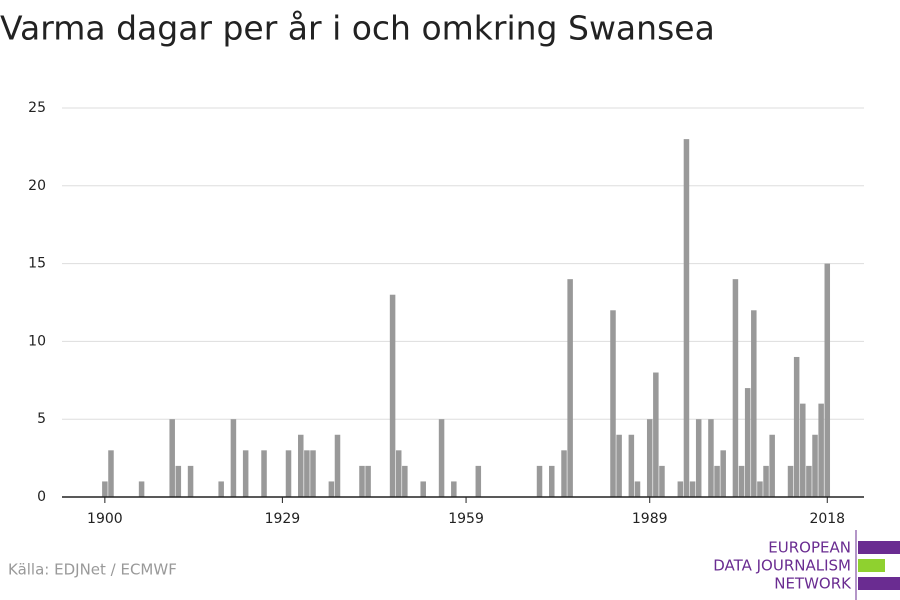 Image resolution: width=900 pixels, height=600 pixels. I want to click on chart-title: Varma dagar per år i och omkring Swansea, so click(357, 28).